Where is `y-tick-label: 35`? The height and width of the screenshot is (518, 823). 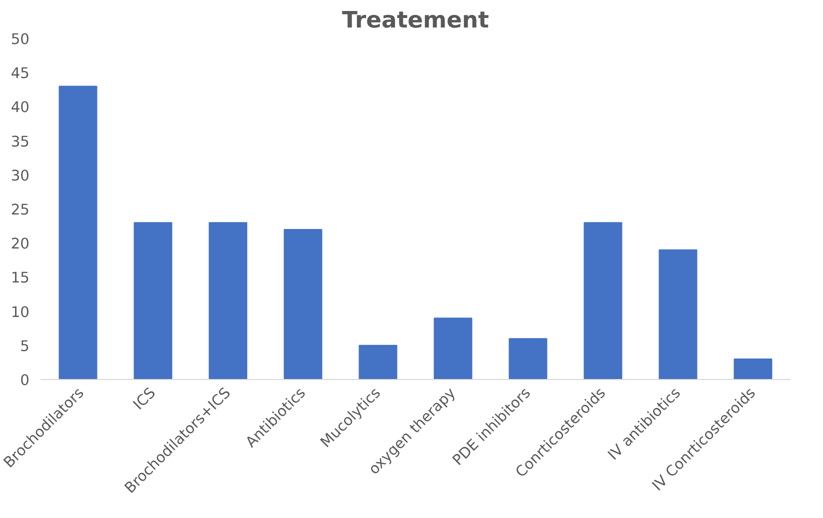 y-tick-label: 35 is located at coordinates (20, 141).